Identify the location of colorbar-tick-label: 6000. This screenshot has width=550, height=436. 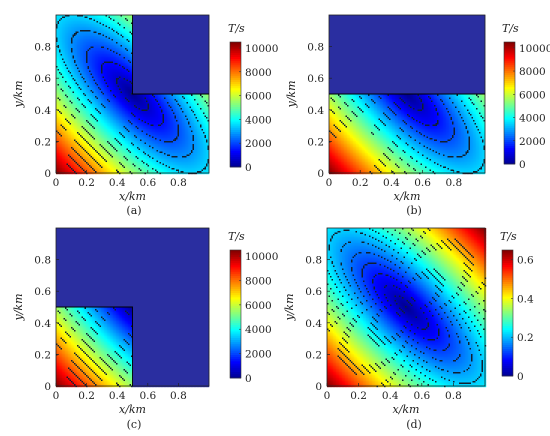
(258, 306).